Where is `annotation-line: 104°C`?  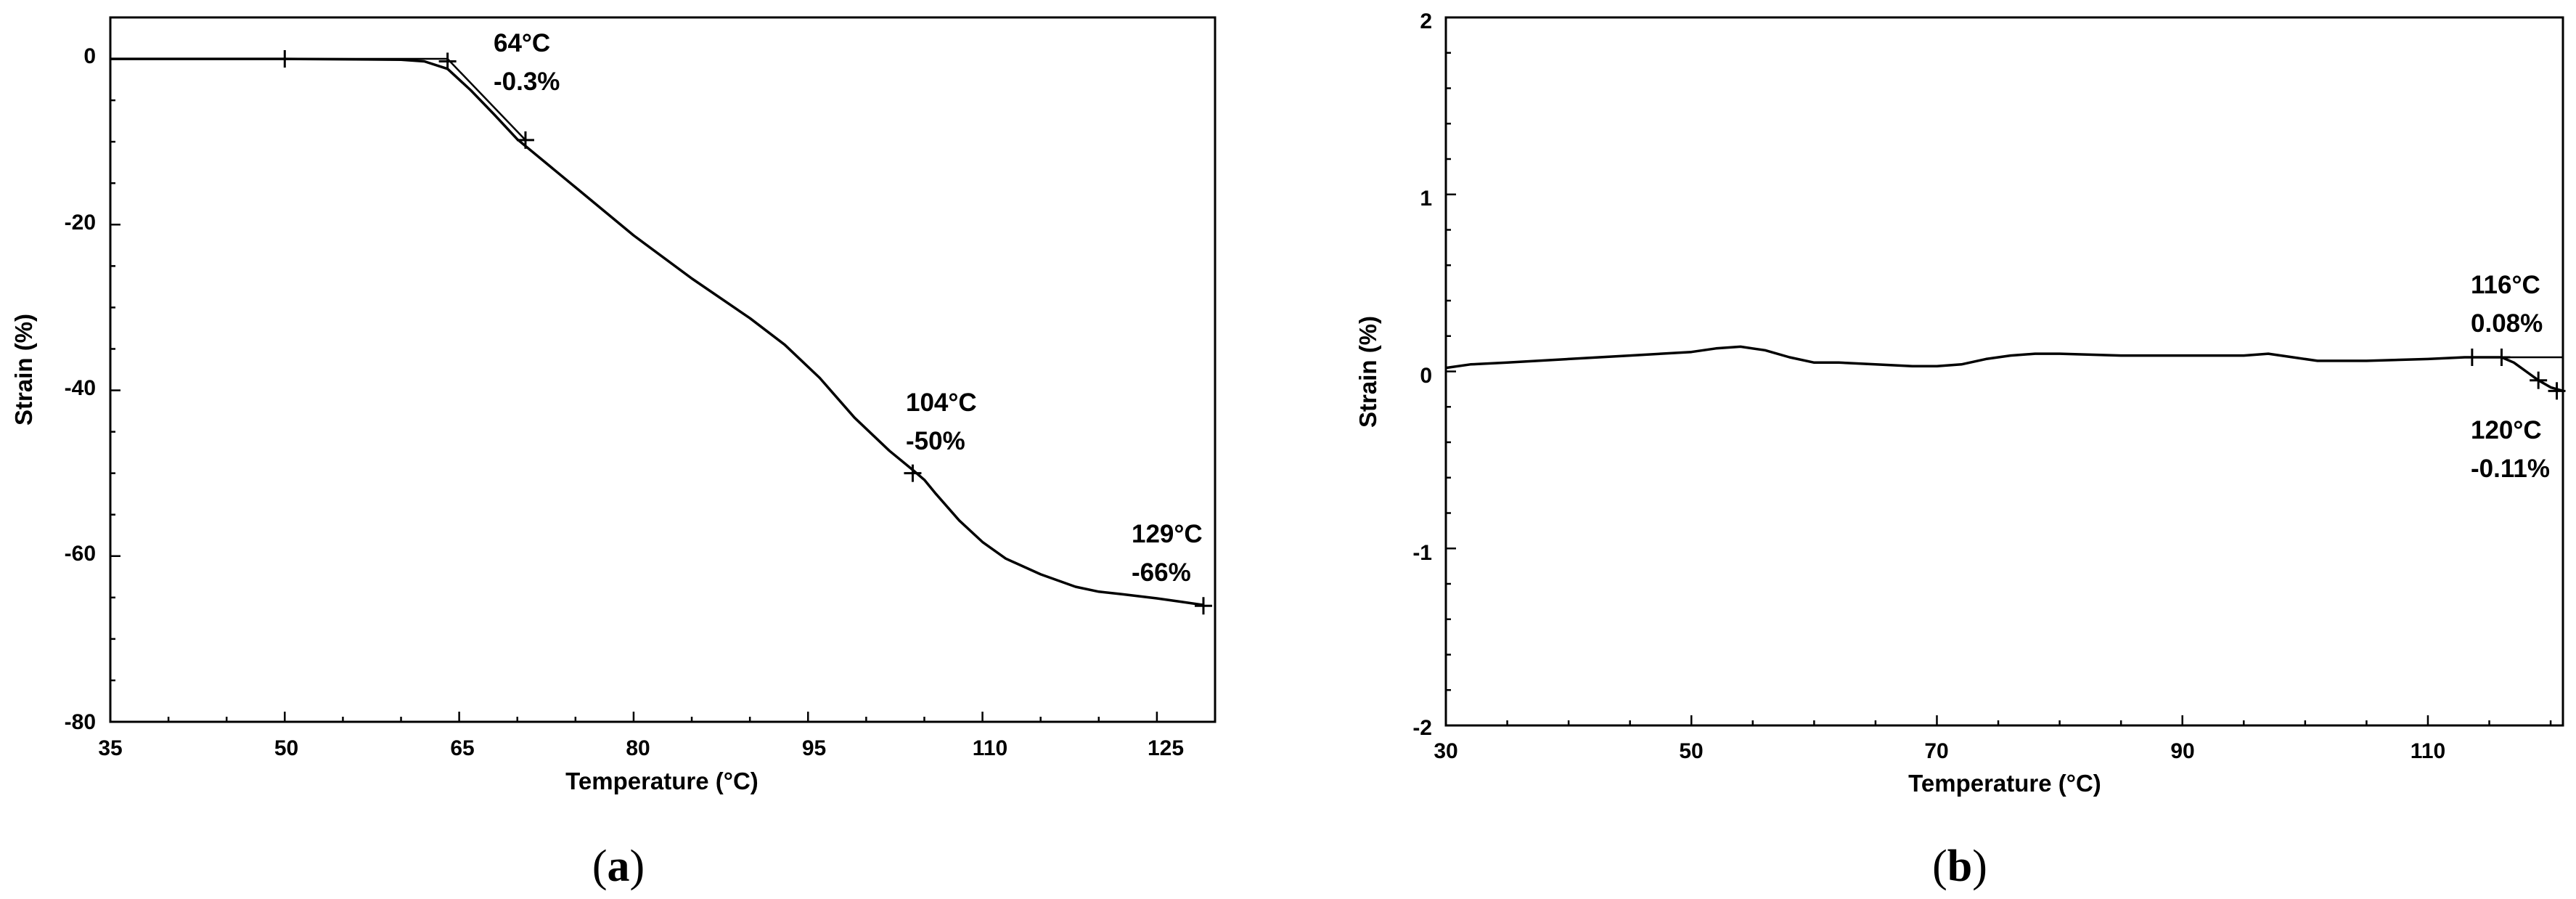 annotation-line: 104°C is located at coordinates (942, 403).